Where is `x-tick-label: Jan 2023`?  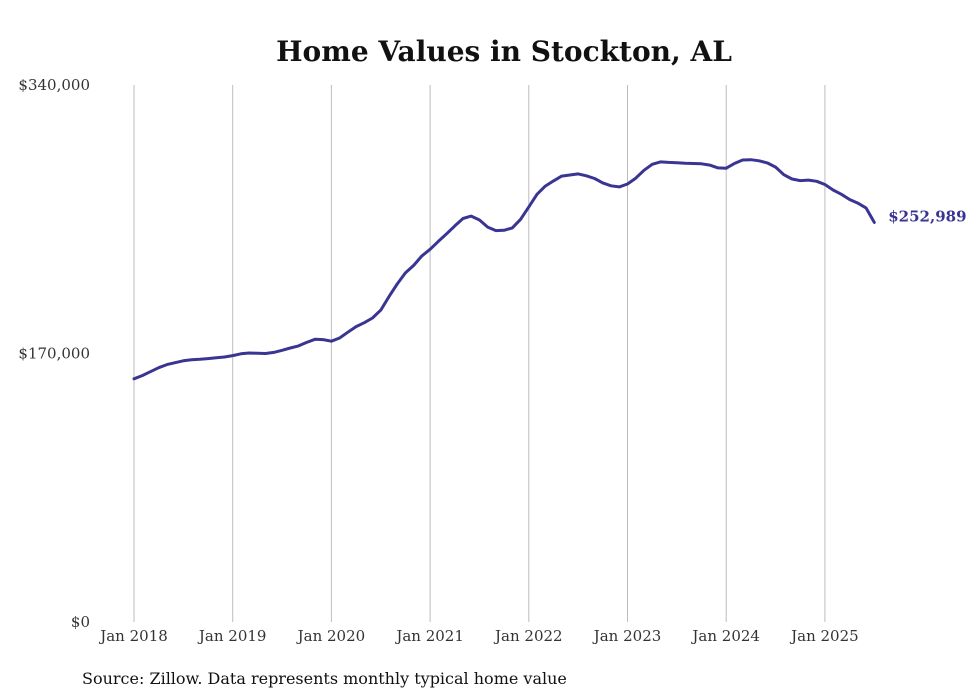 x-tick-label: Jan 2023 is located at coordinates (627, 636).